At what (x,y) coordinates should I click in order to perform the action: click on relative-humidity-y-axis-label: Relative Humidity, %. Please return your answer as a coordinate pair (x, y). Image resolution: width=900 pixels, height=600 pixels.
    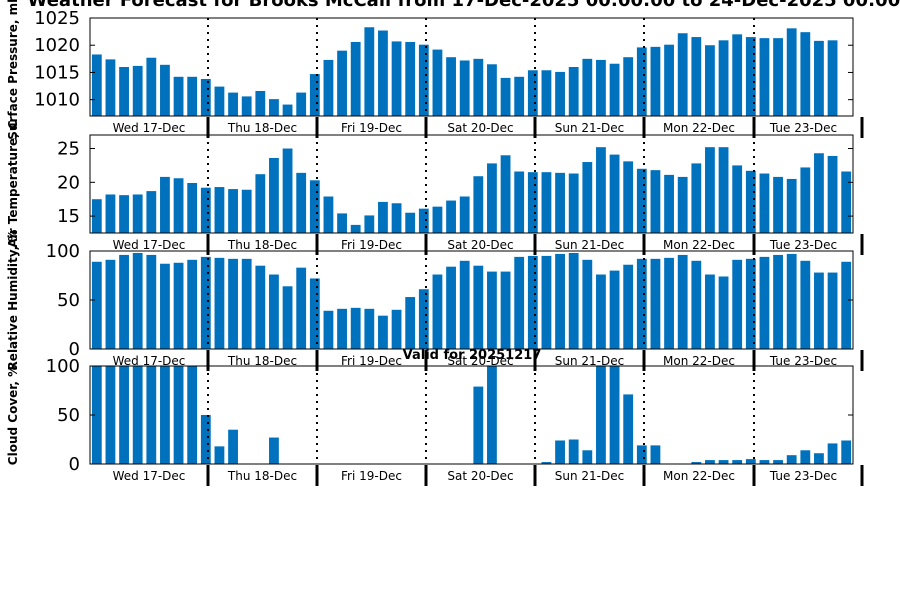
    Looking at the image, I should click on (13, 300).